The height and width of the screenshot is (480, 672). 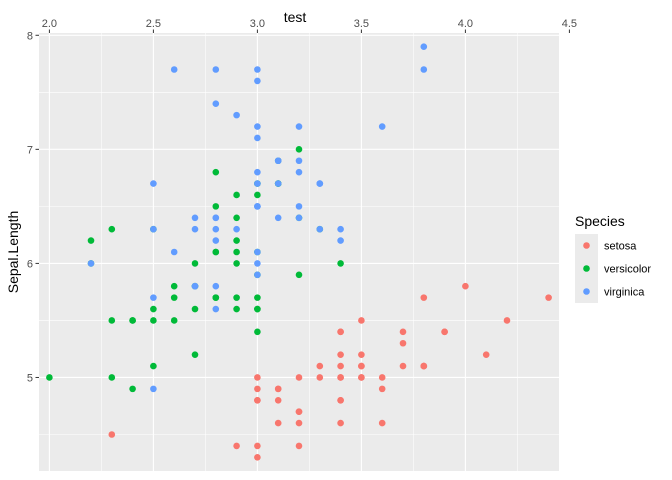 What do you see at coordinates (30, 36) in the screenshot?
I see `y-tick-label: 8` at bounding box center [30, 36].